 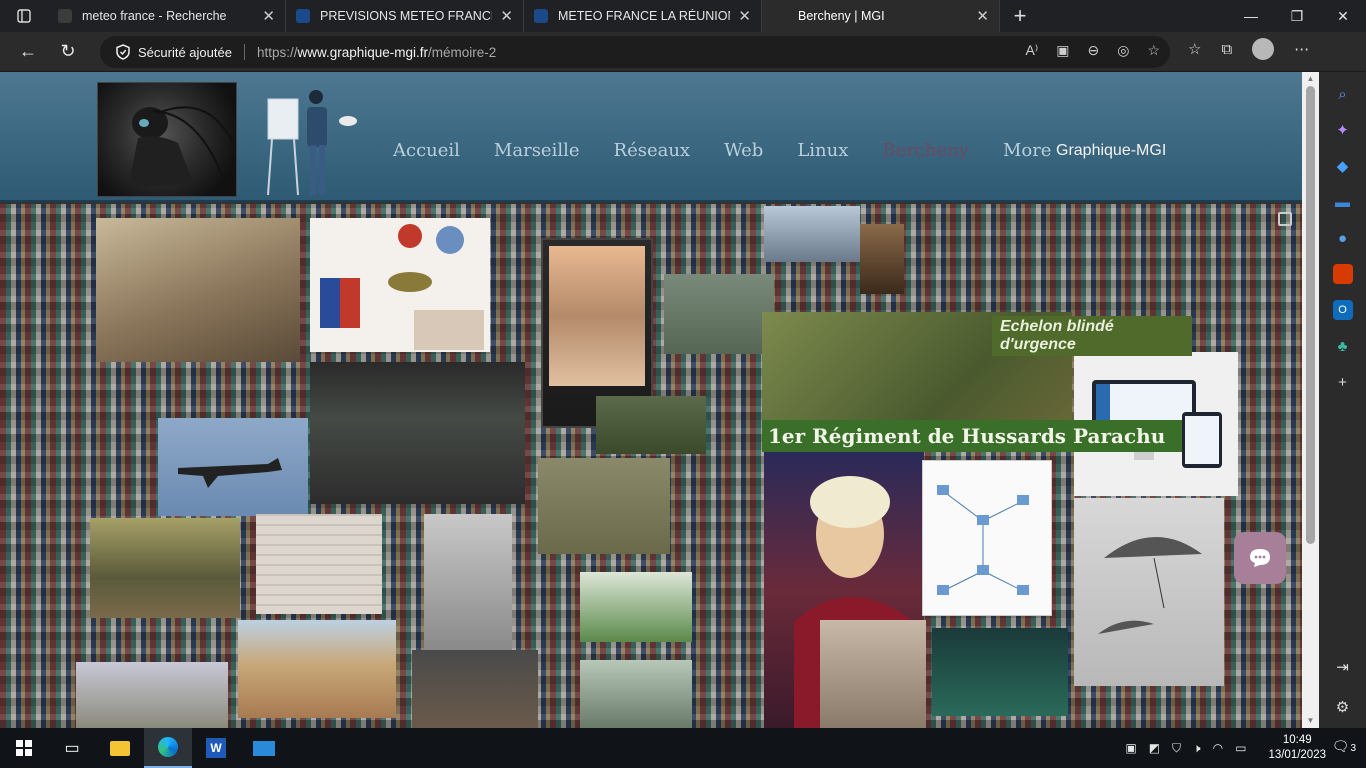 I want to click on tools-icon: ▬, so click(x=1342, y=202).